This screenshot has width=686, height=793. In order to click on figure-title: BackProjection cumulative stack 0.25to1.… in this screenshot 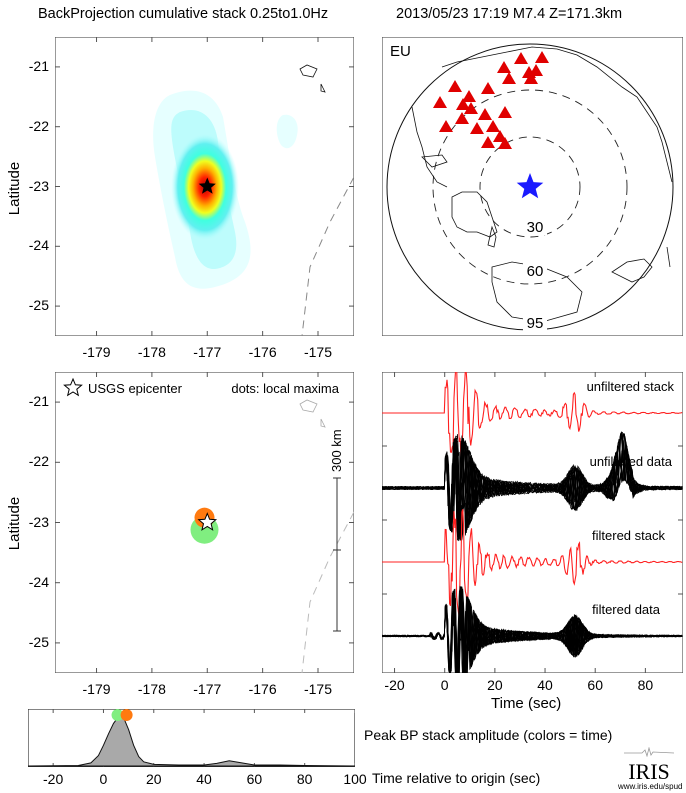, I will do `click(183, 14)`.